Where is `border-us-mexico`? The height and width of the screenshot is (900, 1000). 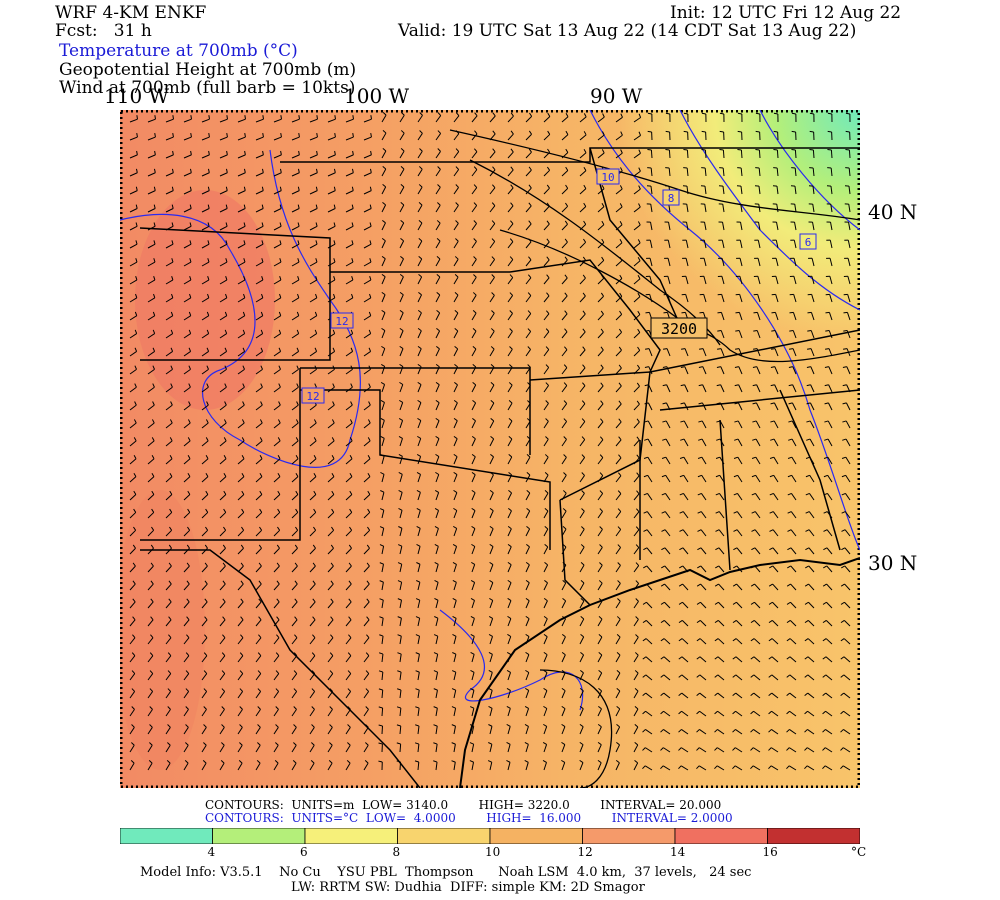 border-us-mexico is located at coordinates (280, 668).